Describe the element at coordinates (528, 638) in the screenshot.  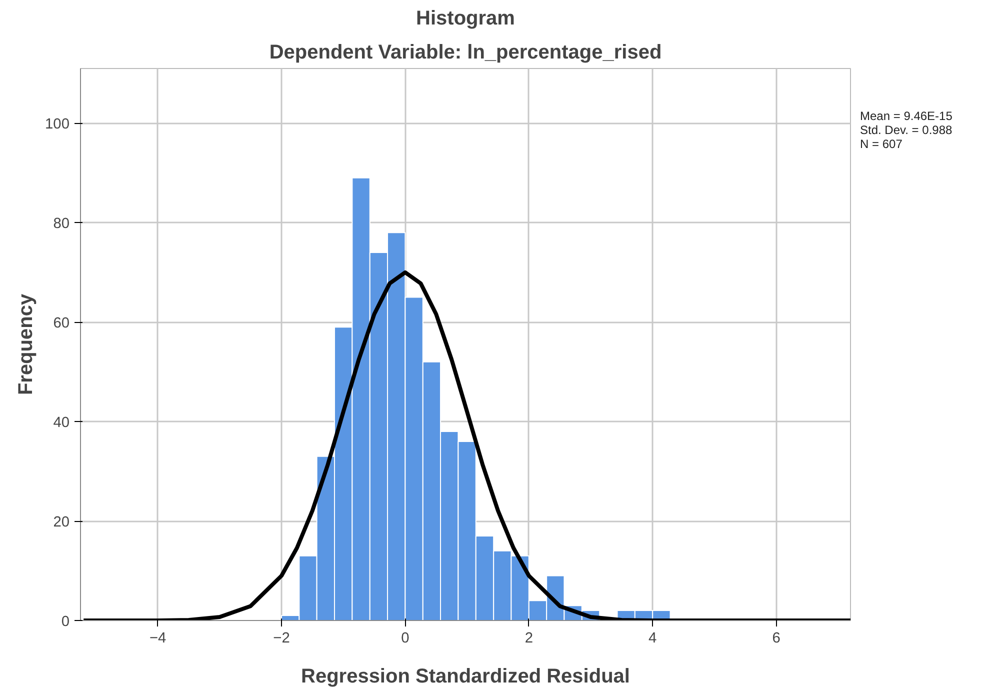
I see `x-tick-label: 2` at that location.